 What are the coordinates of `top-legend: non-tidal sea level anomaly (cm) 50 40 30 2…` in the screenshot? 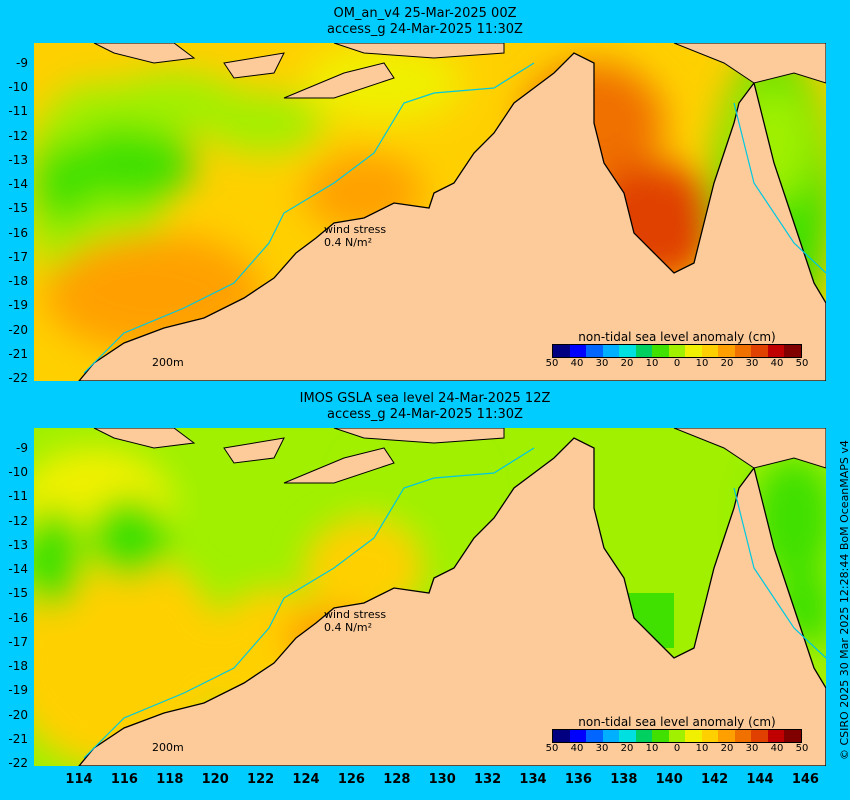 It's located at (677, 350).